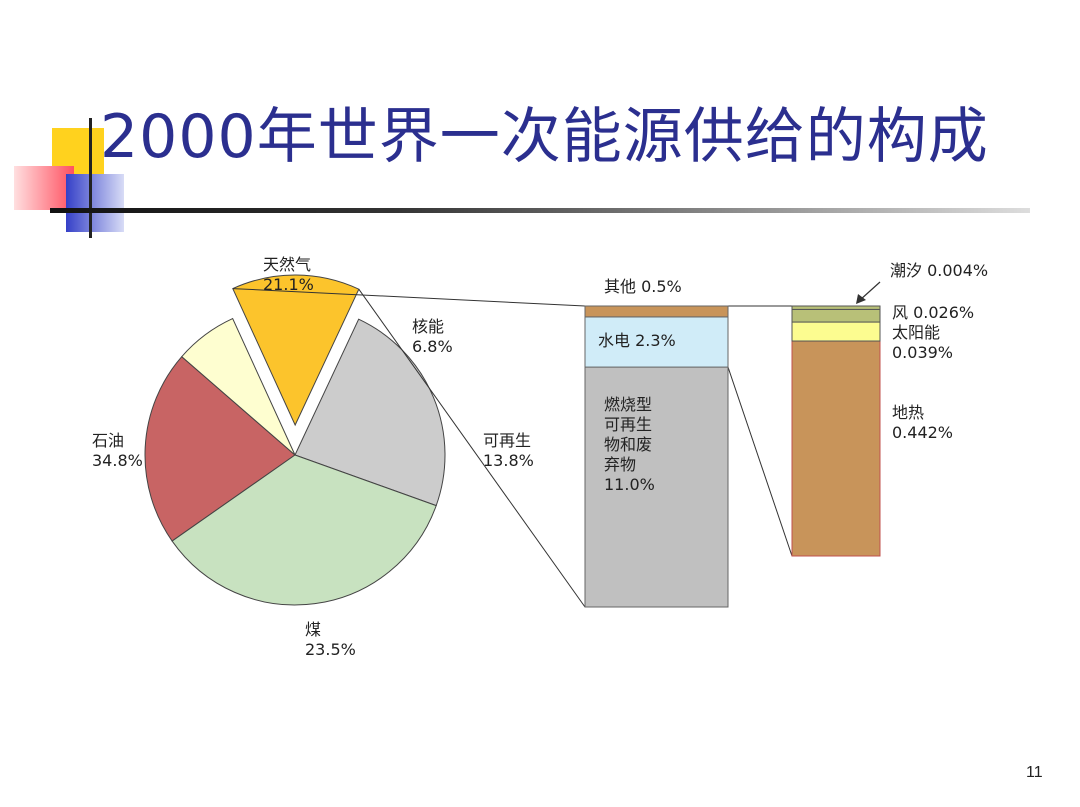 The image size is (1080, 807). What do you see at coordinates (836, 448) in the screenshot?
I see `bar2-segment-geothermal` at bounding box center [836, 448].